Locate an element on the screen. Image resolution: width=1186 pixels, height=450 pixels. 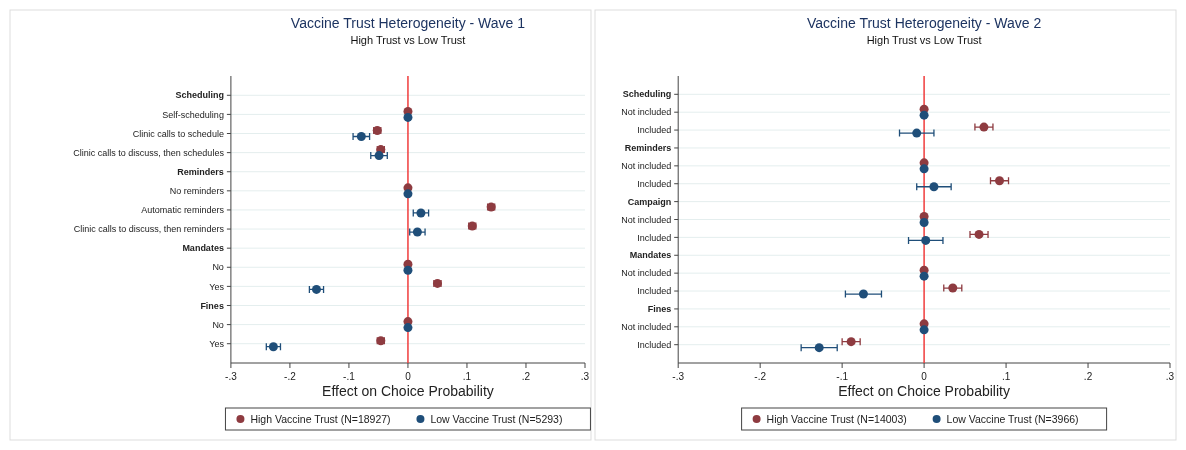
y-tick-label: Automatic reminders is located at coordinates (183, 210).